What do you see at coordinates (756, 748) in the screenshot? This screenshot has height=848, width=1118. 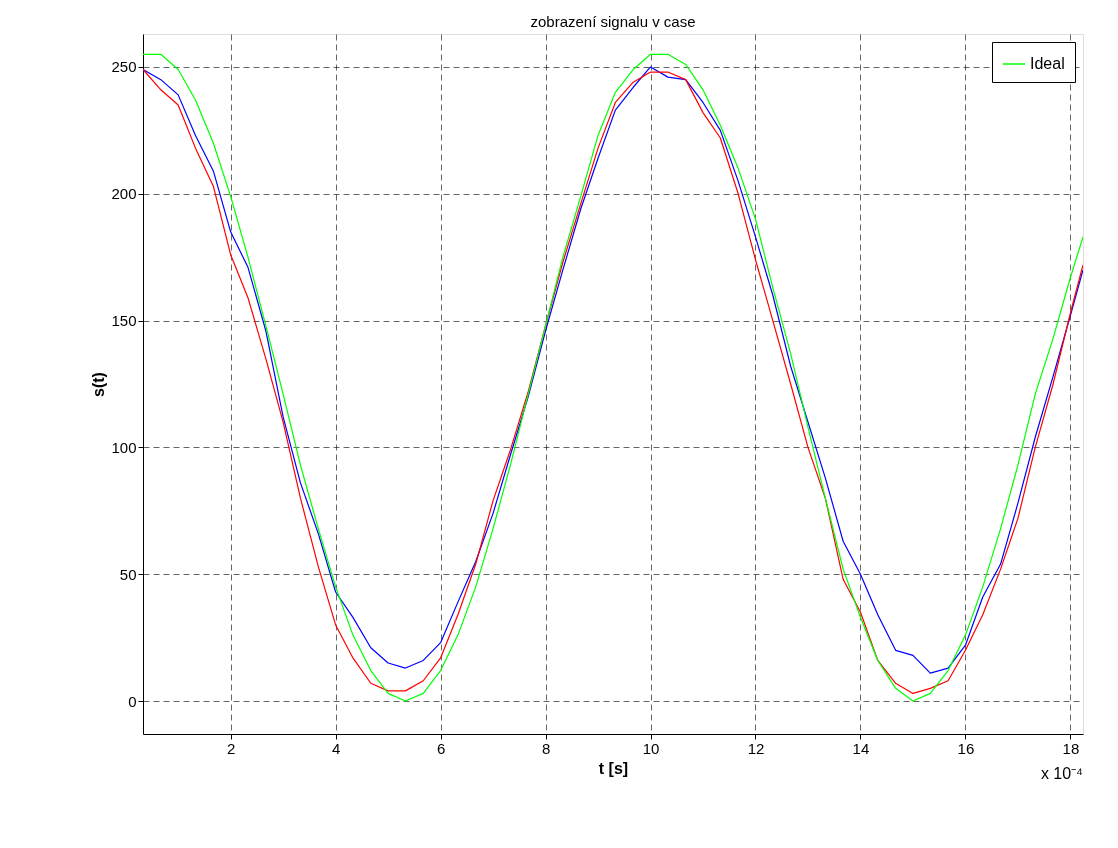 I see `x-tick-label: 12` at bounding box center [756, 748].